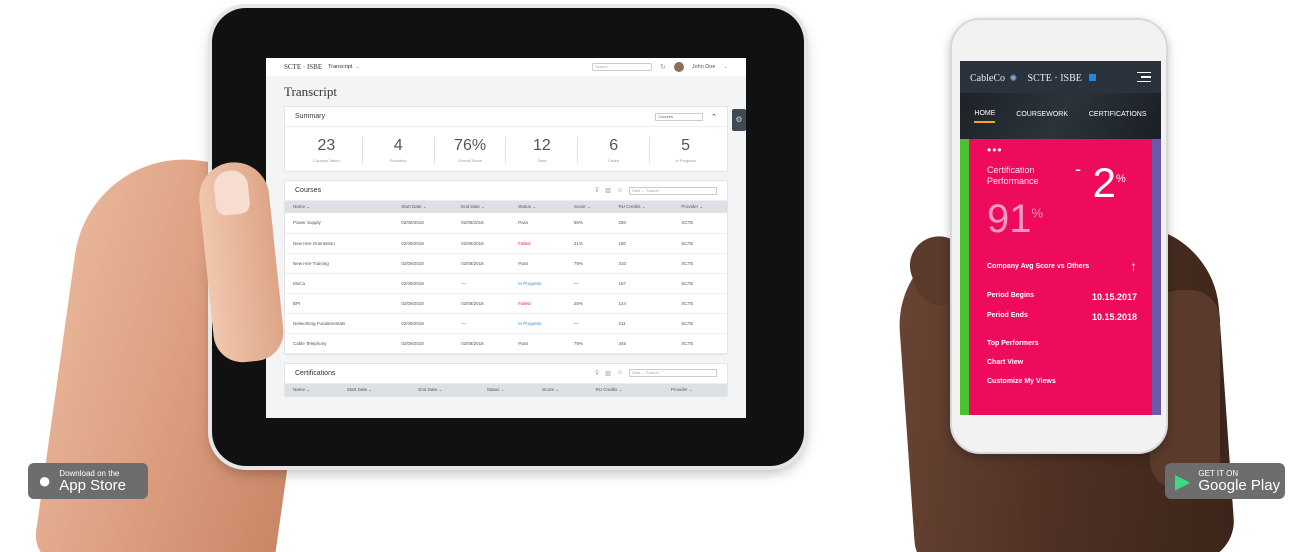 This screenshot has width=1306, height=552. I want to click on apple-icon: ●, so click(45, 480).